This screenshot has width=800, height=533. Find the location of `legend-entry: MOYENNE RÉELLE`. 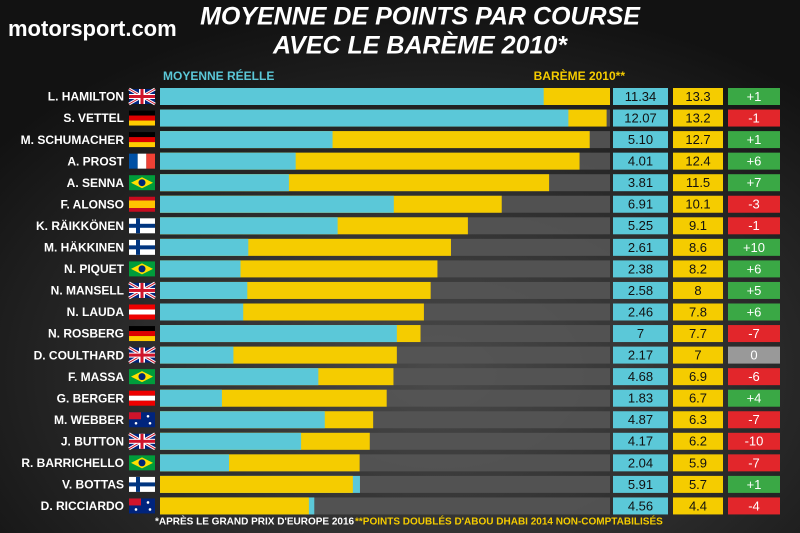

legend-entry: MOYENNE RÉELLE is located at coordinates (218, 75).